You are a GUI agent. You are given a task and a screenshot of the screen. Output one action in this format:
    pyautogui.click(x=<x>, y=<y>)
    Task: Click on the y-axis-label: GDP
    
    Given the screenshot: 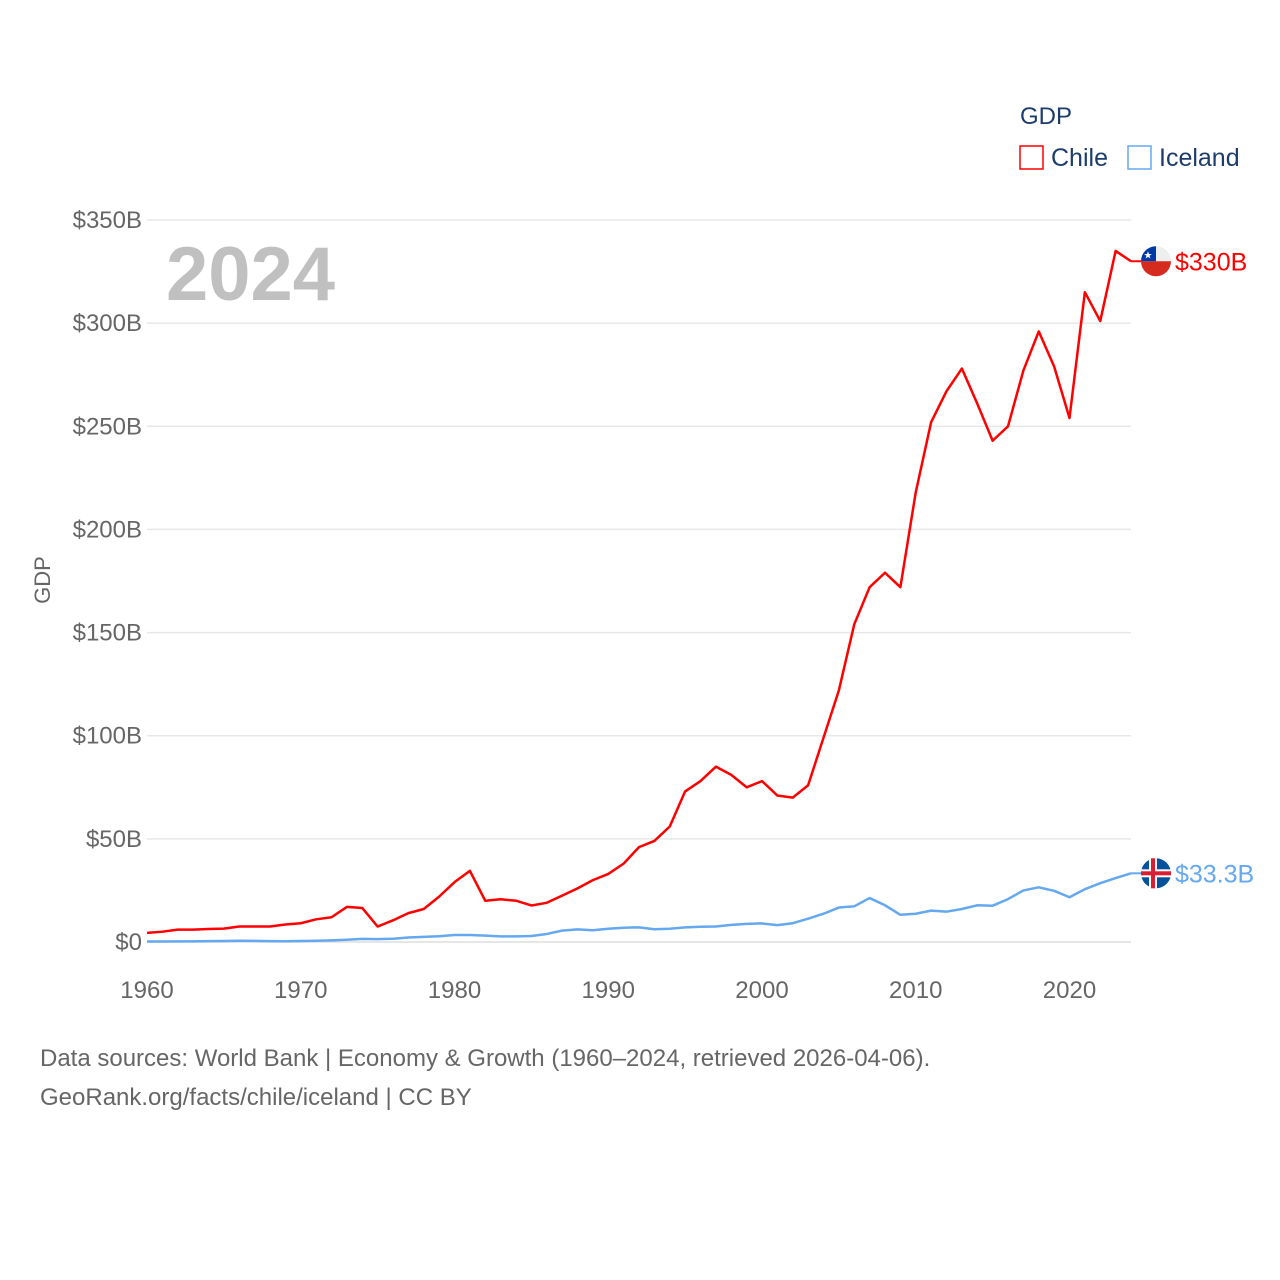 What is the action you would take?
    pyautogui.click(x=42, y=580)
    